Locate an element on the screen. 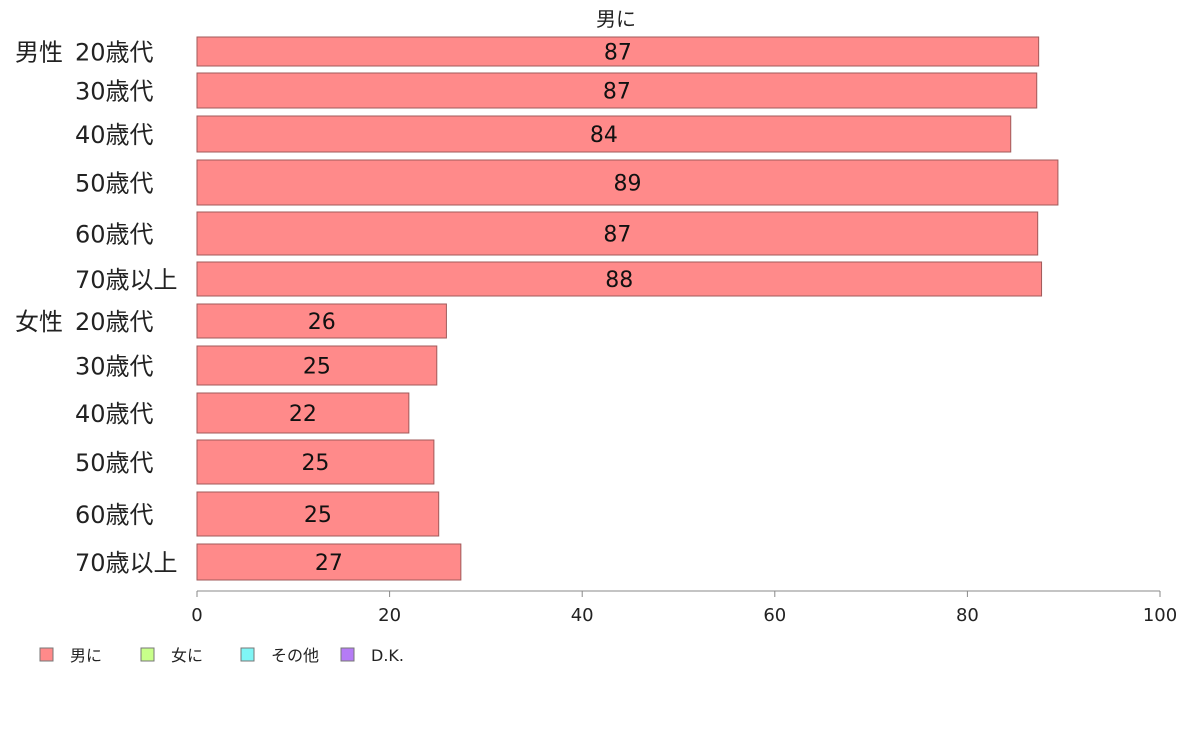  category-label-11: 70歳以上 is located at coordinates (126, 563).